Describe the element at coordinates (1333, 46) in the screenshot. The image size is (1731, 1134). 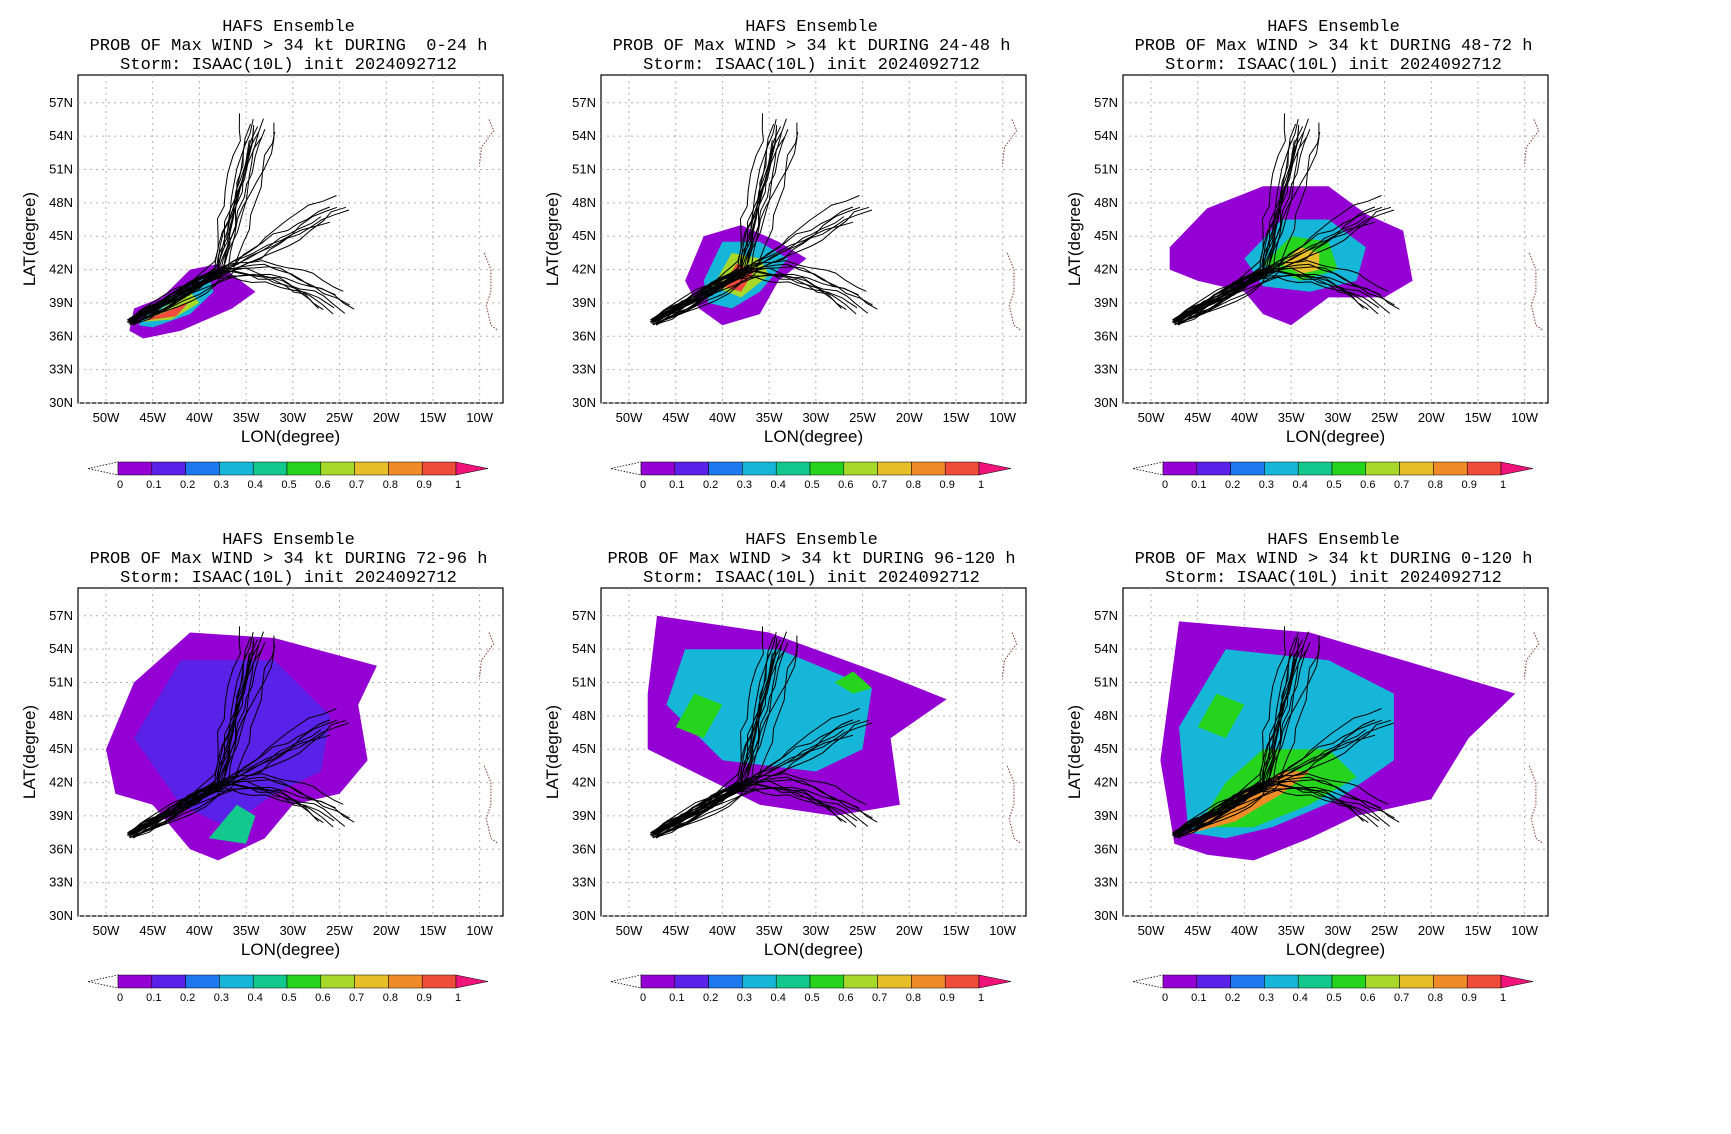
I see `panel-title-line2: PROB OF Max WIND > 34 kt DURING 48-72 h` at that location.